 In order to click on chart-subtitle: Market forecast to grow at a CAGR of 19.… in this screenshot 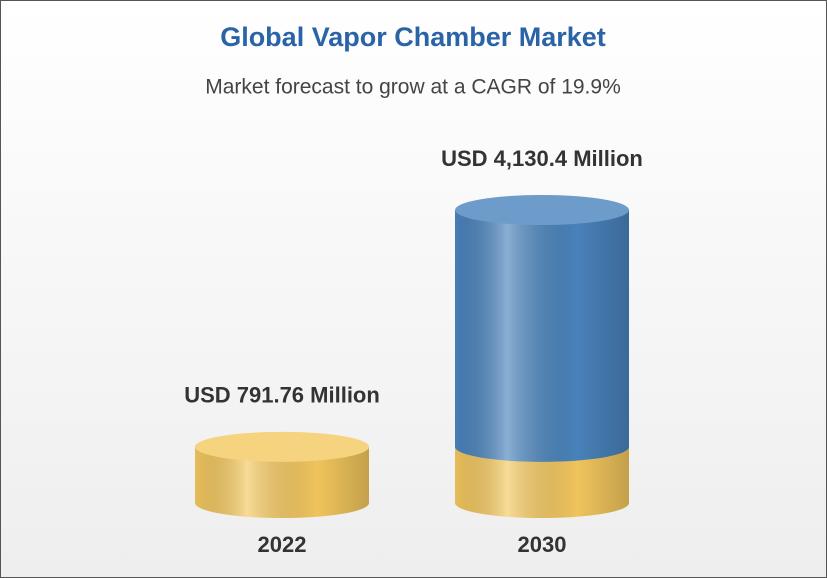, I will do `click(413, 87)`.